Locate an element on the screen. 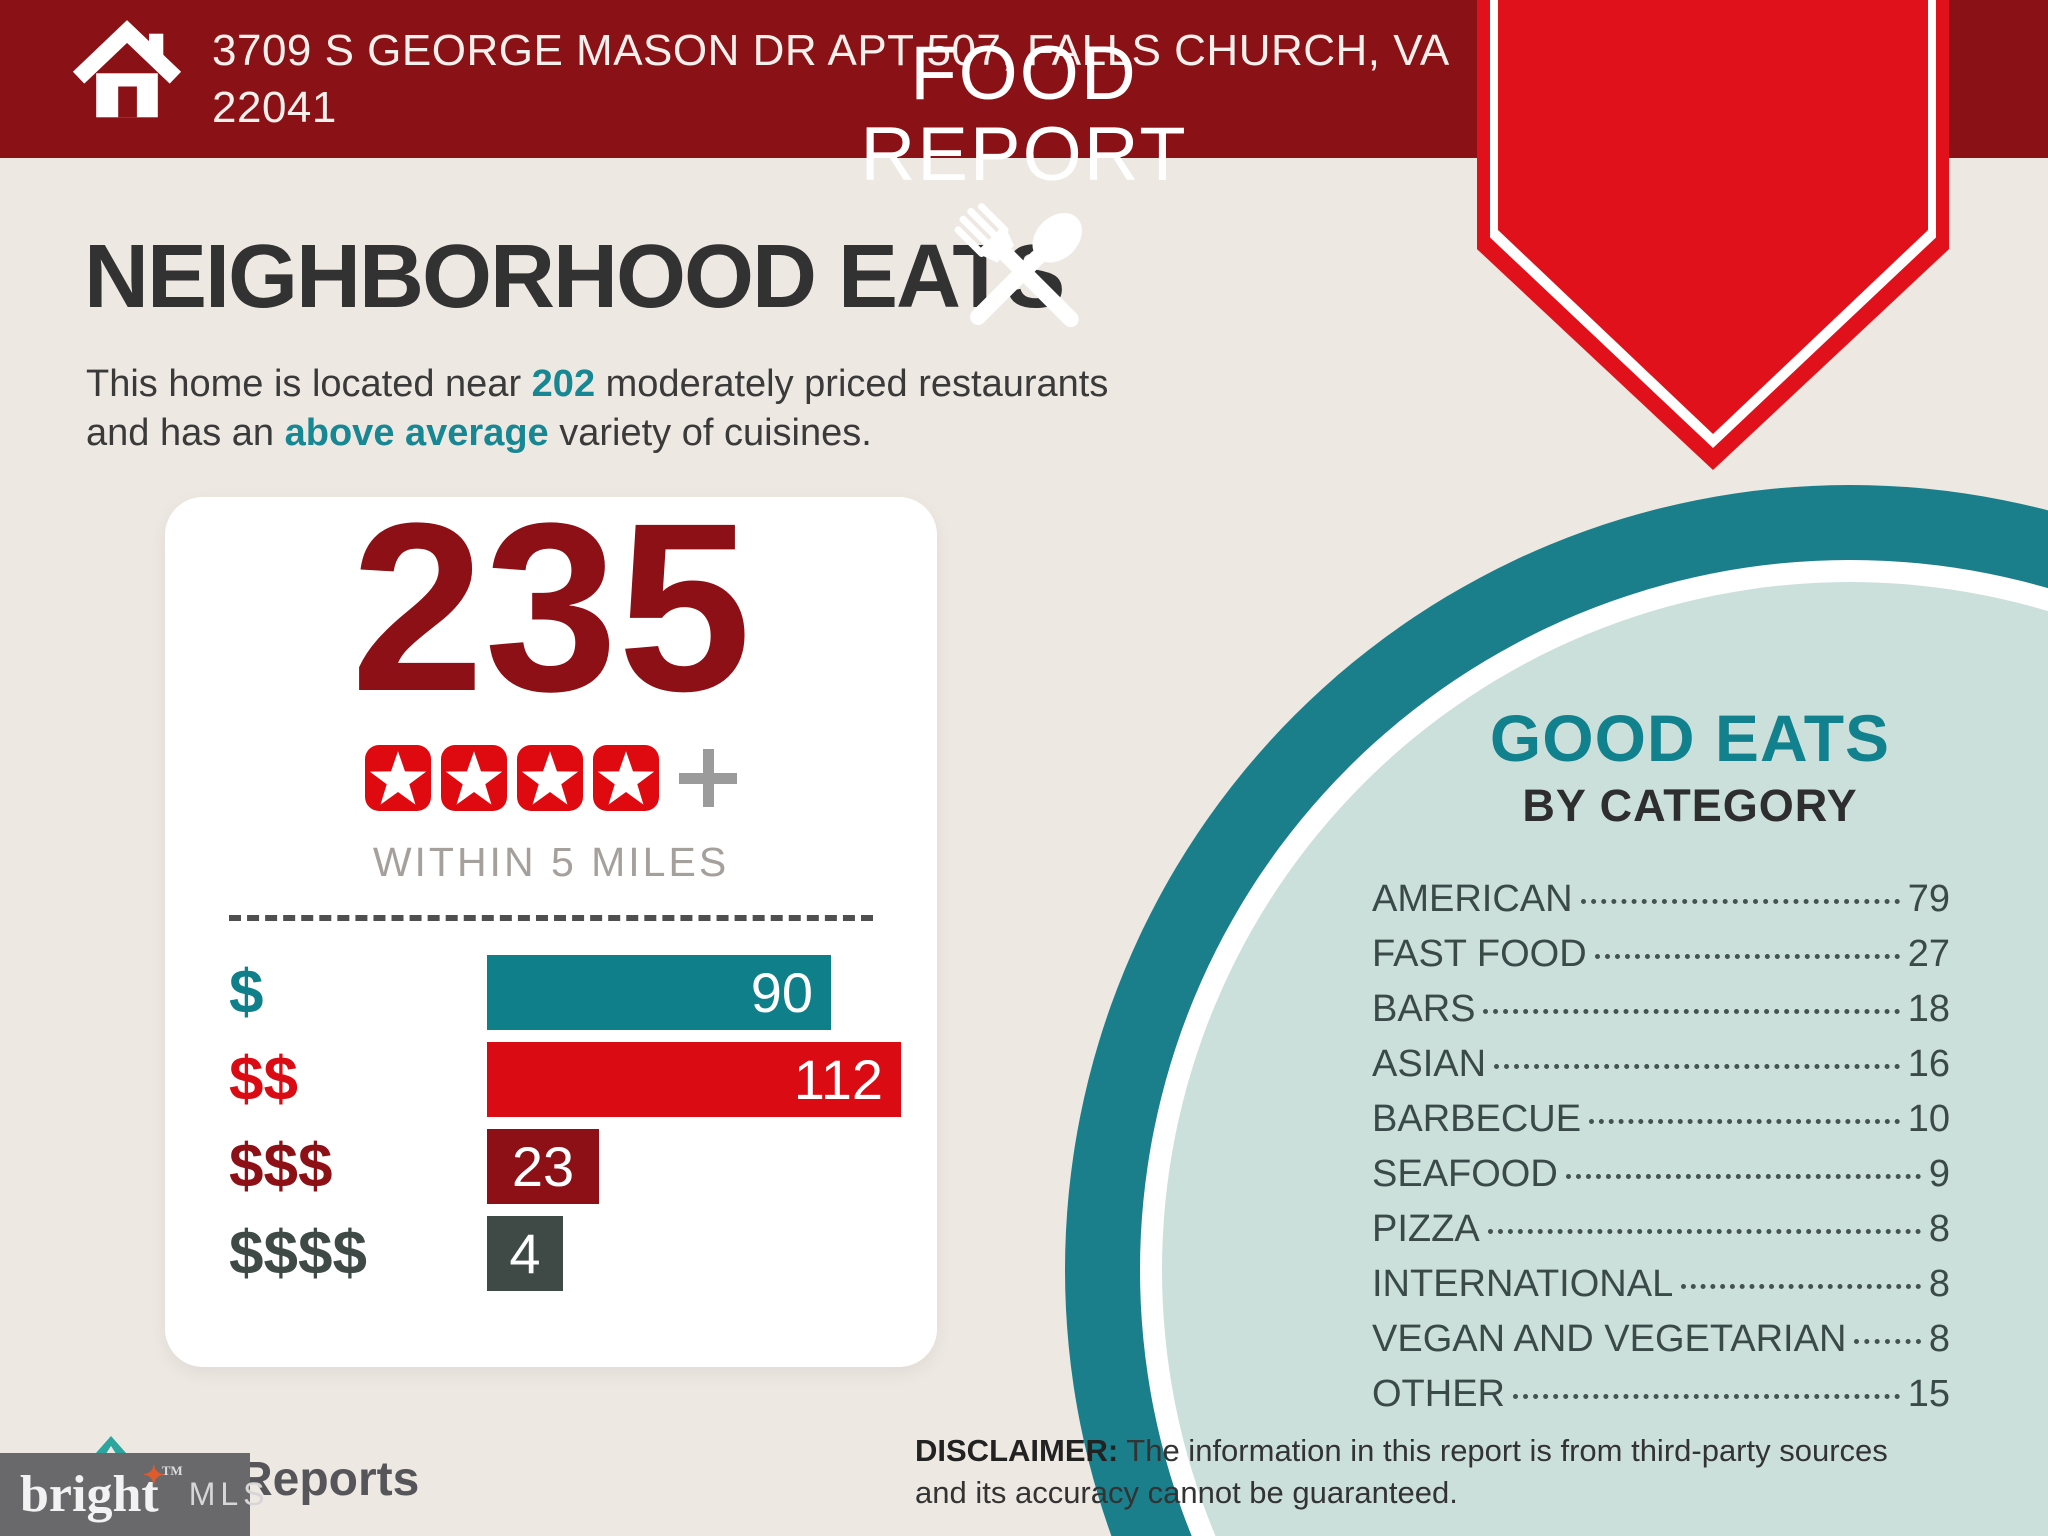 Image resolution: width=2048 pixels, height=1536 pixels. price-tier-label: $$$$ is located at coordinates (298, 1253).